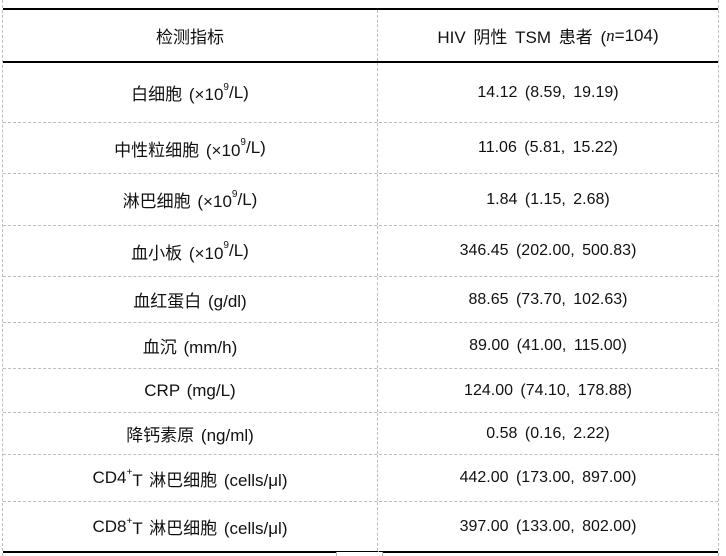 This screenshot has height=556, width=726. I want to click on value-text: 0.58 (0.16, 2.22), so click(548, 433).